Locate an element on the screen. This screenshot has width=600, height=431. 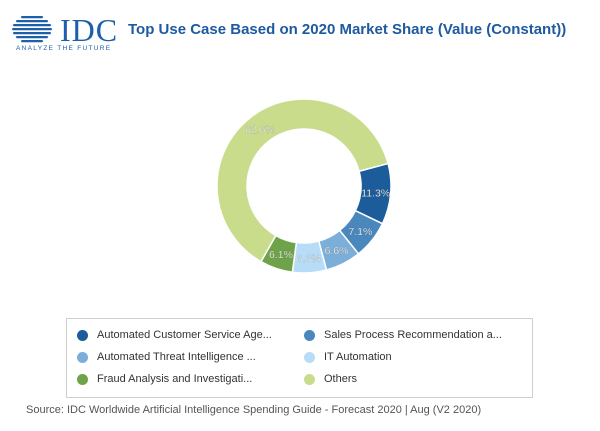
slice-data-label-0: 11.3% is located at coordinates (375, 194).